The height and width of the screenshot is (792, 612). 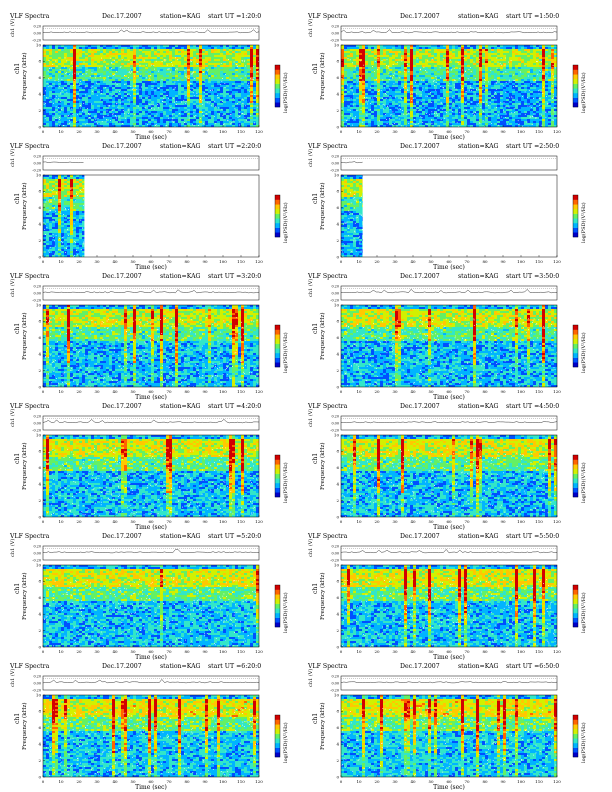 What do you see at coordinates (97, 131) in the screenshot?
I see `x-tick-label: 30` at bounding box center [97, 131].